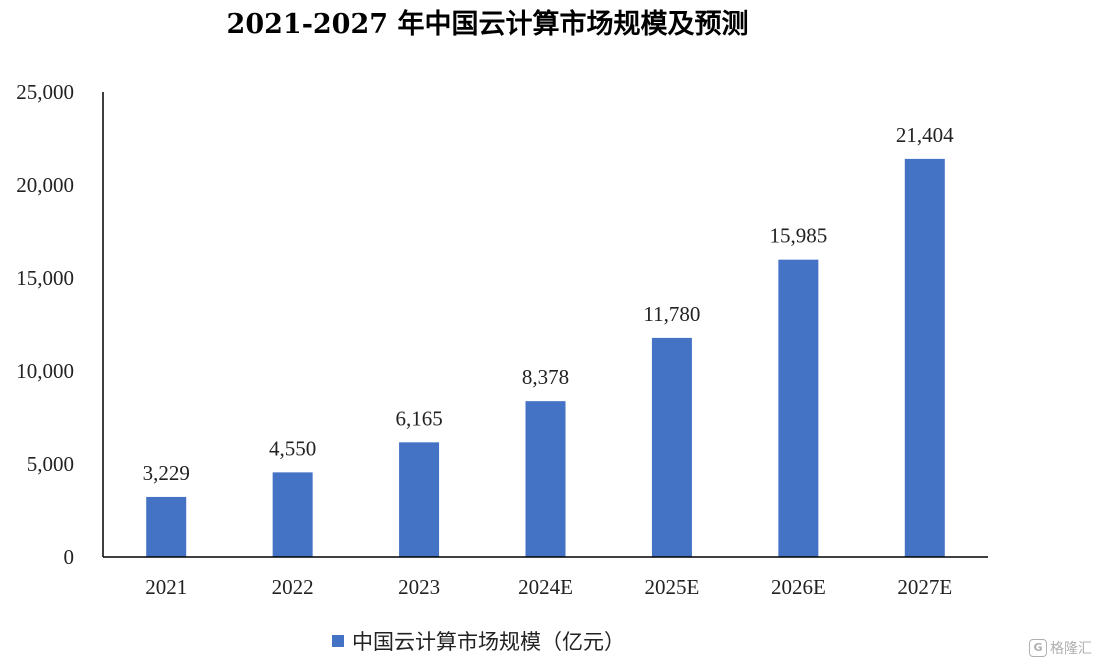 The image size is (1100, 664). I want to click on x-axis-ticks: 2021 2022 2023 2024E 2025E 2026E 2027E, so click(548, 587).